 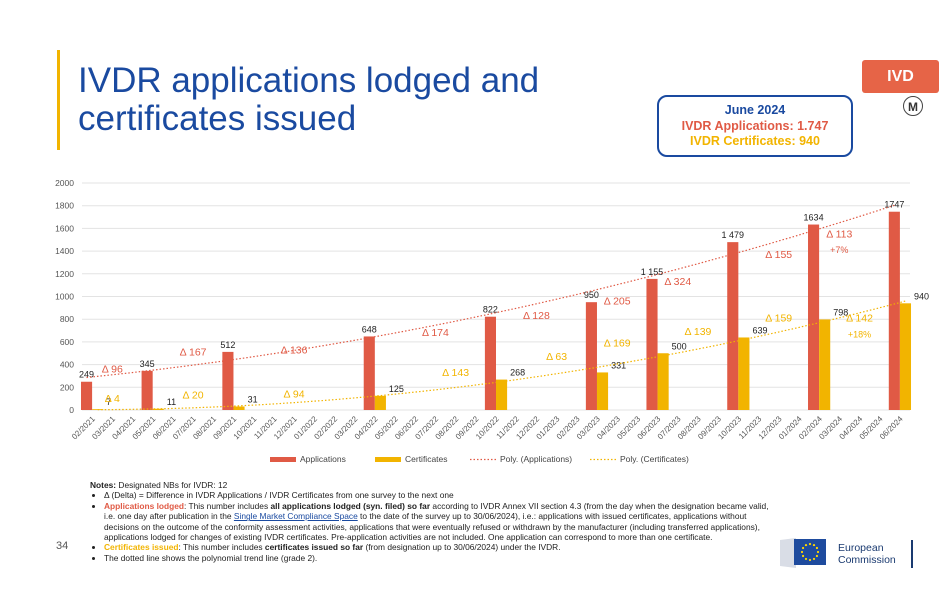 I want to click on applications-data-label: 1 155, so click(x=652, y=272).